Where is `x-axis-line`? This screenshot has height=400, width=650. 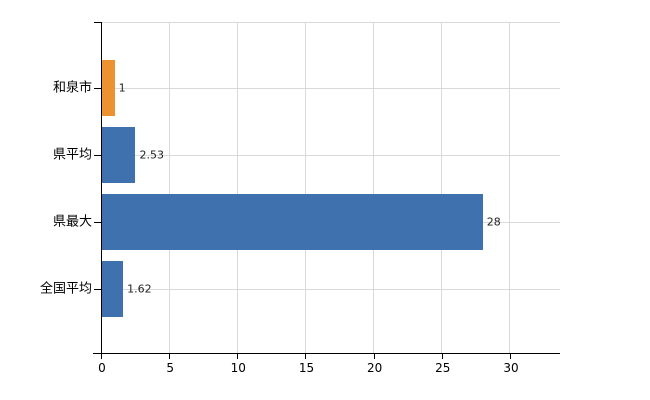 x-axis-line is located at coordinates (326, 353).